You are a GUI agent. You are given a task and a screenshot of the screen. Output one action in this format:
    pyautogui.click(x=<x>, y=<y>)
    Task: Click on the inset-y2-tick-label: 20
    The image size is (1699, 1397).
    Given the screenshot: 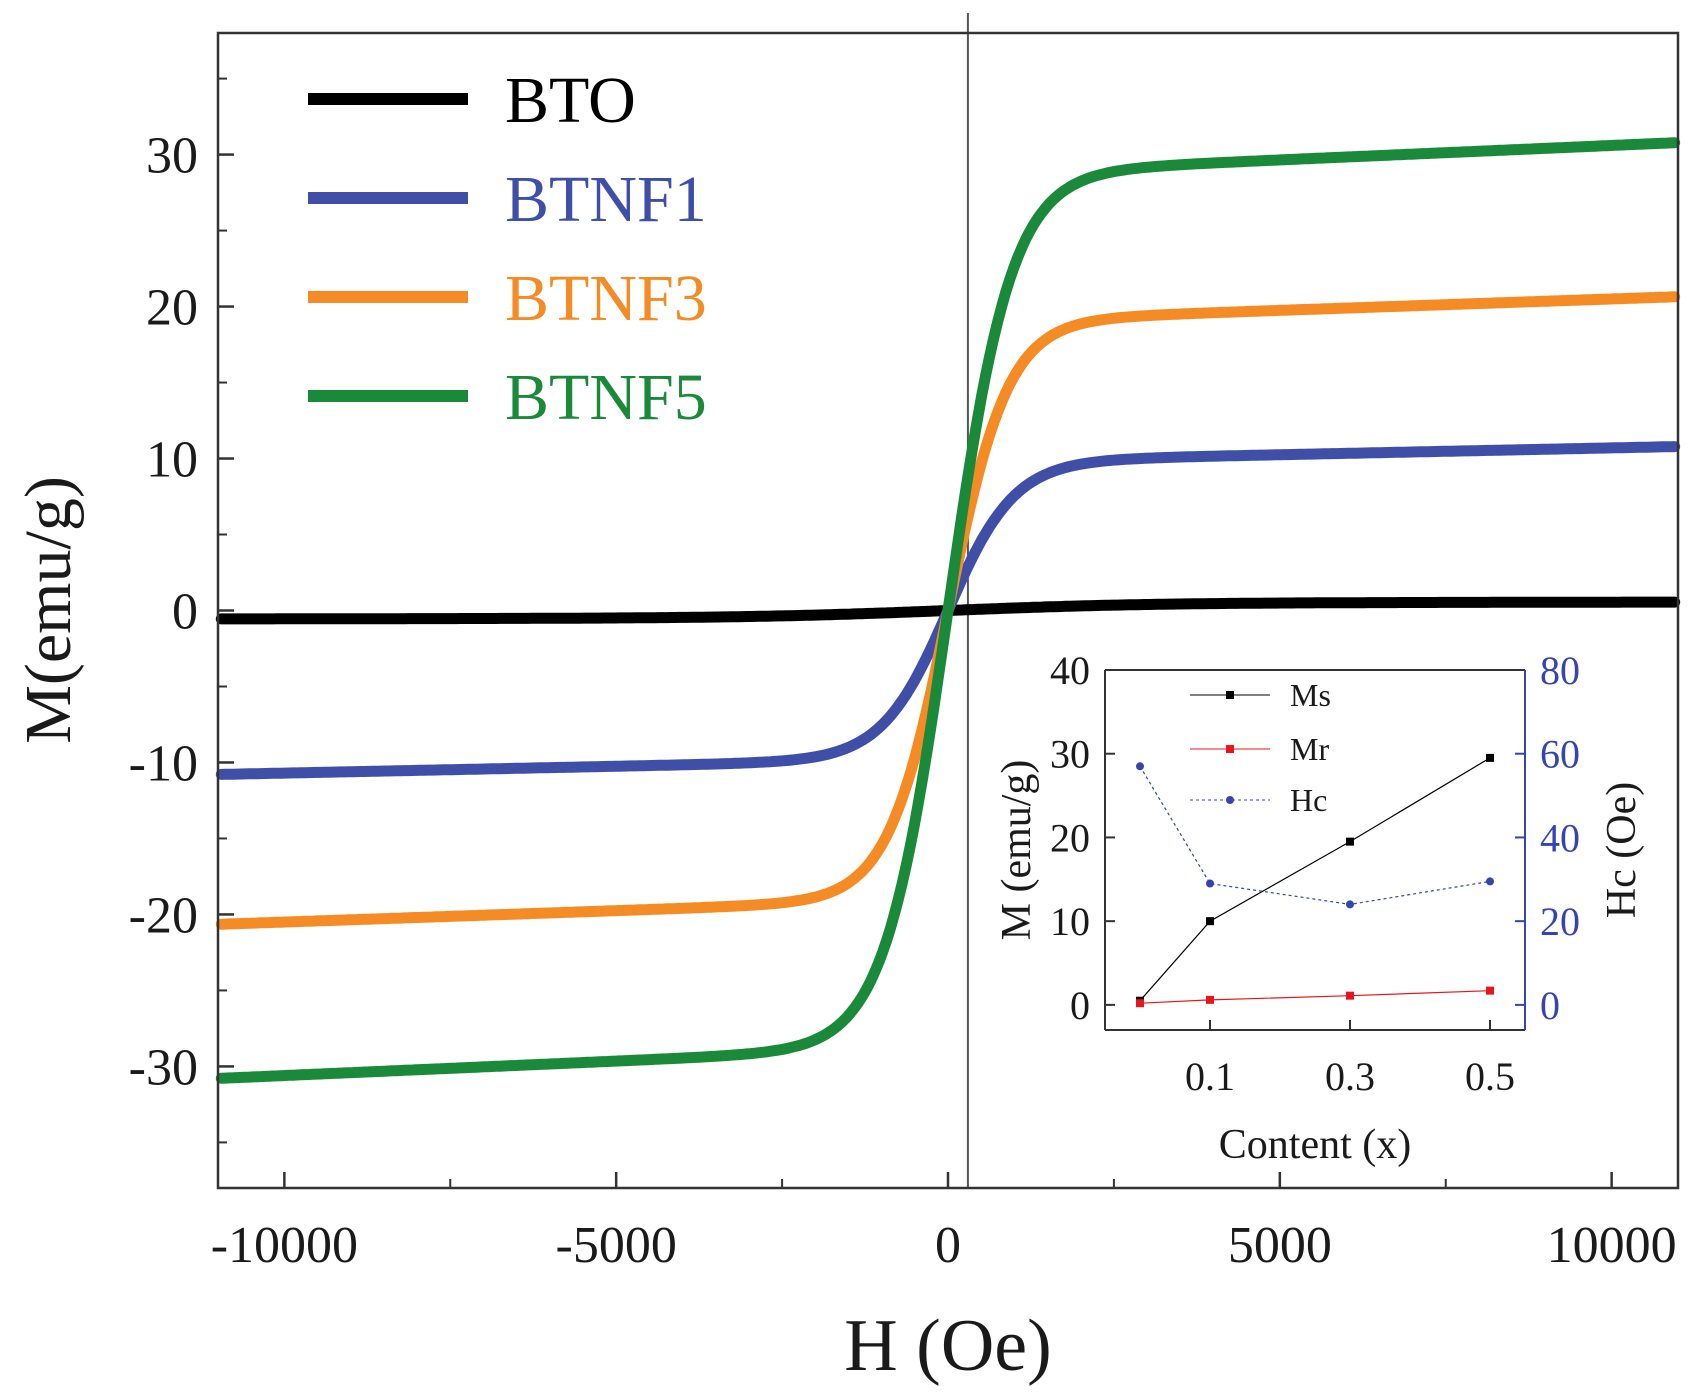 What is the action you would take?
    pyautogui.click(x=1560, y=921)
    